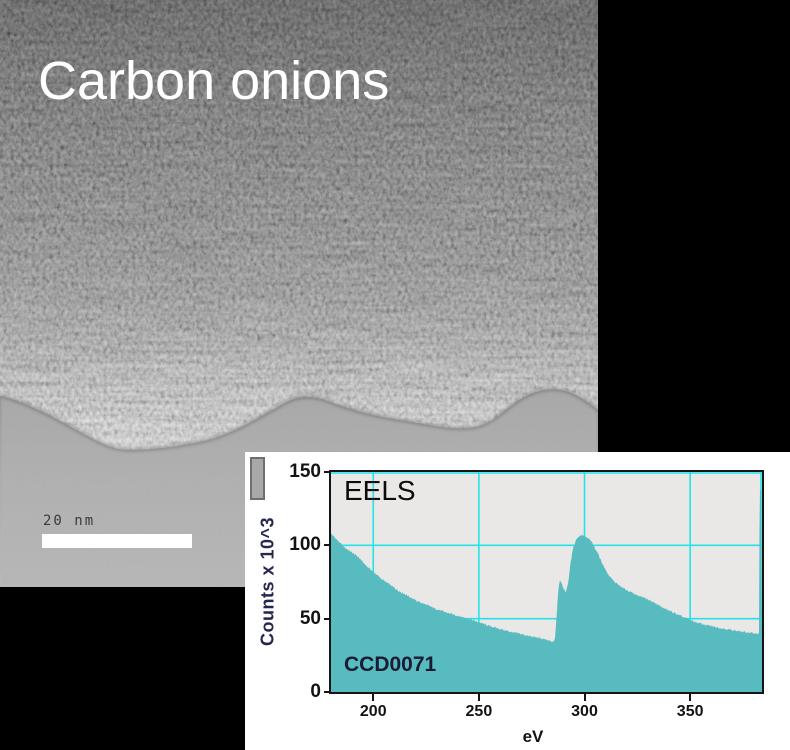  I want to click on x-axis-label: eV, so click(533, 736).